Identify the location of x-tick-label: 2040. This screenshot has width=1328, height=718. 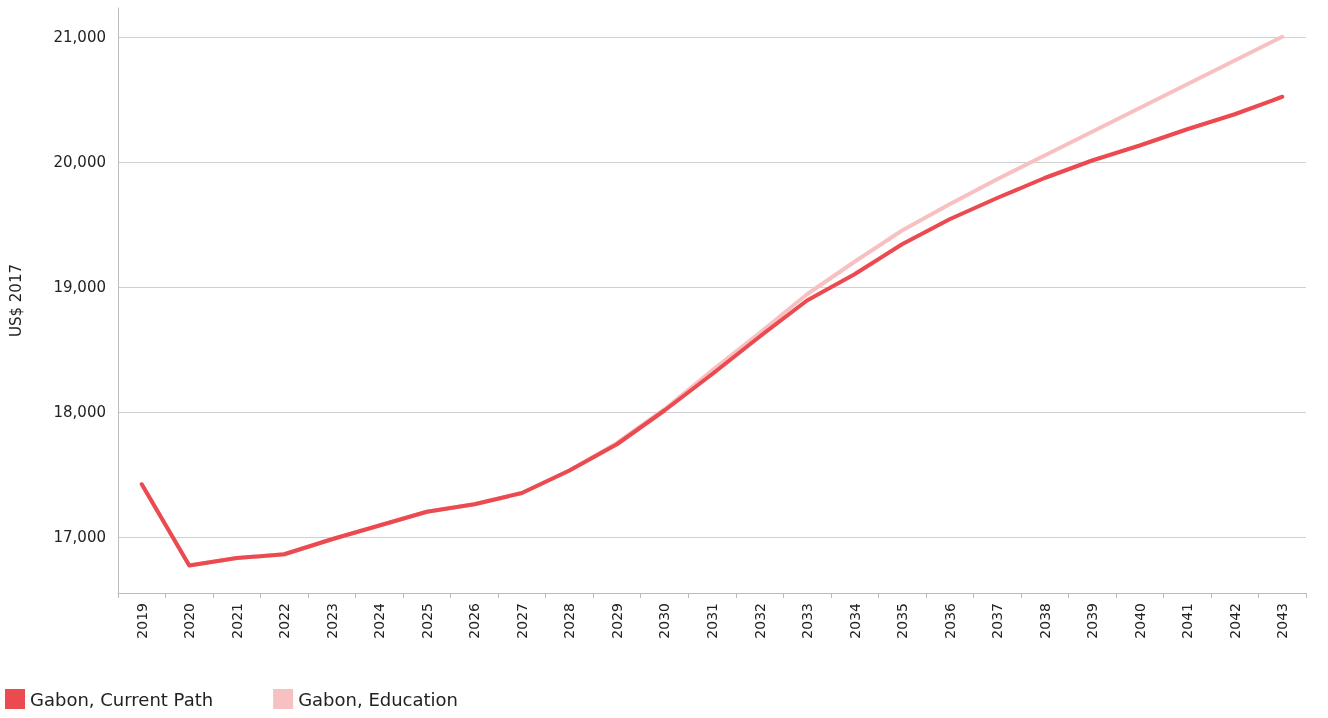
(1139, 621).